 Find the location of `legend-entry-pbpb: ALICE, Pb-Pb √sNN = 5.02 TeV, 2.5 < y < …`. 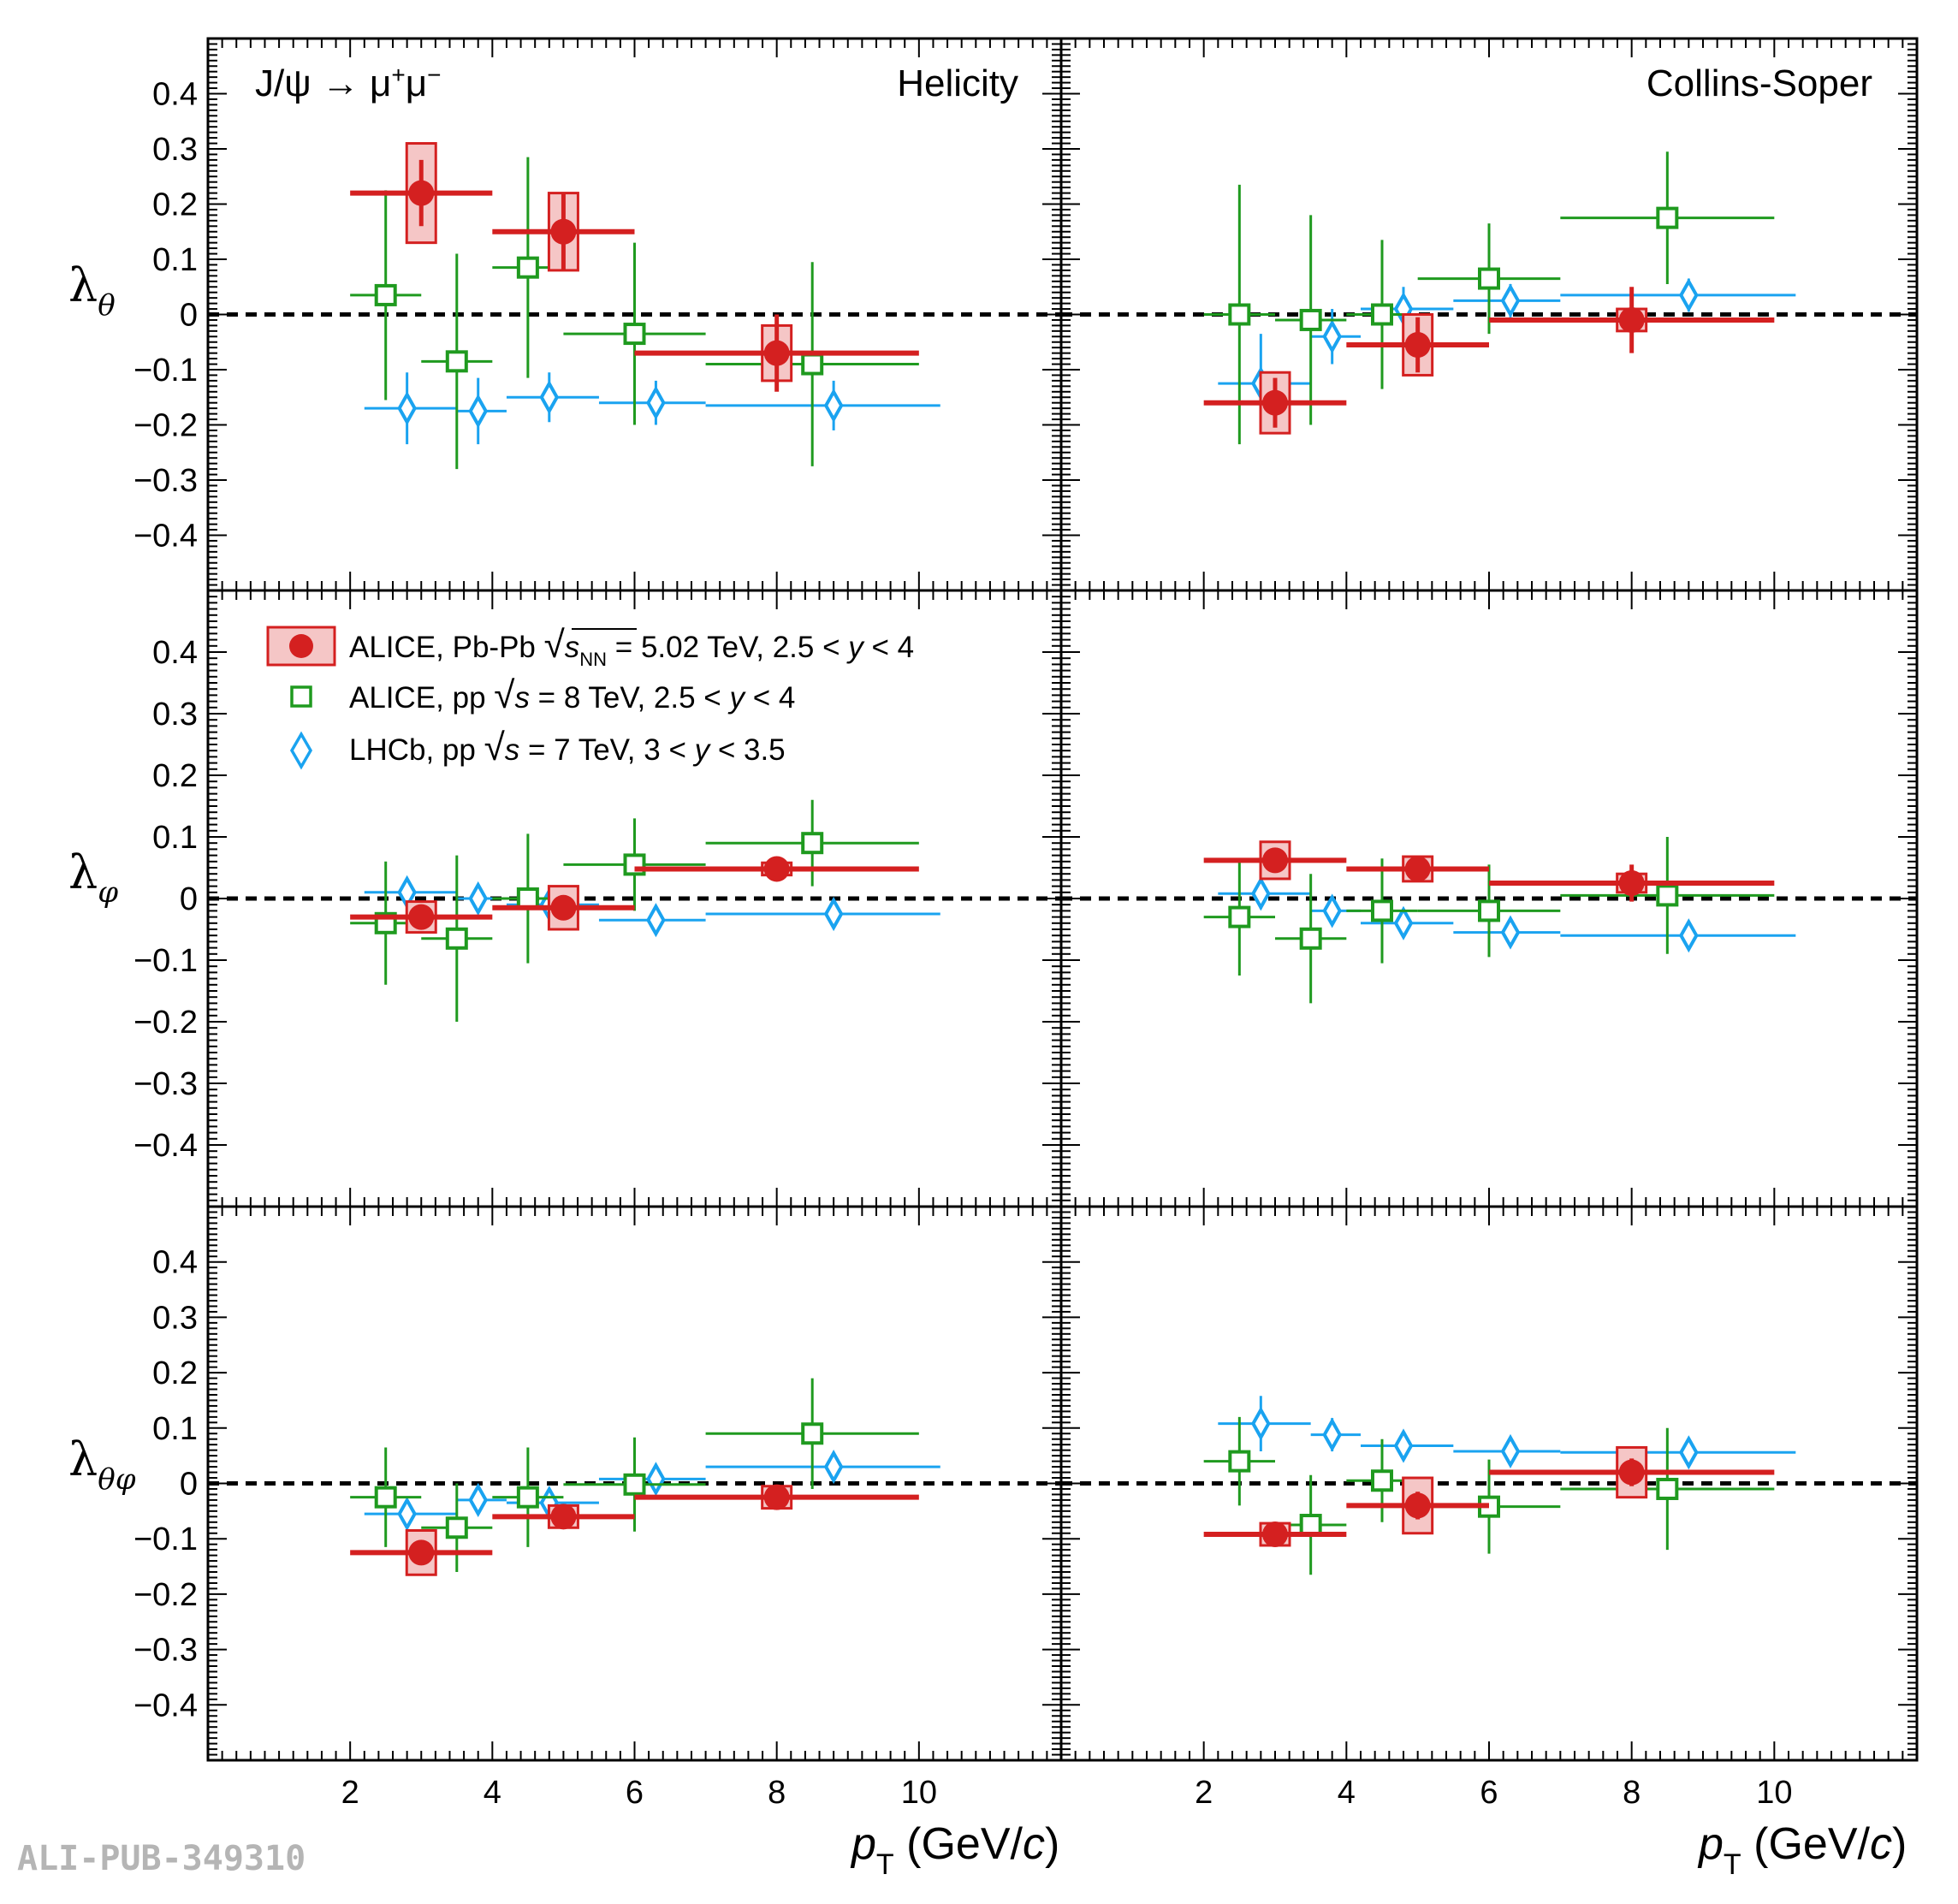

legend-entry-pbpb: ALICE, Pb-Pb √sNN = 5.02 TeV, 2.5 < y < … is located at coordinates (590, 647).